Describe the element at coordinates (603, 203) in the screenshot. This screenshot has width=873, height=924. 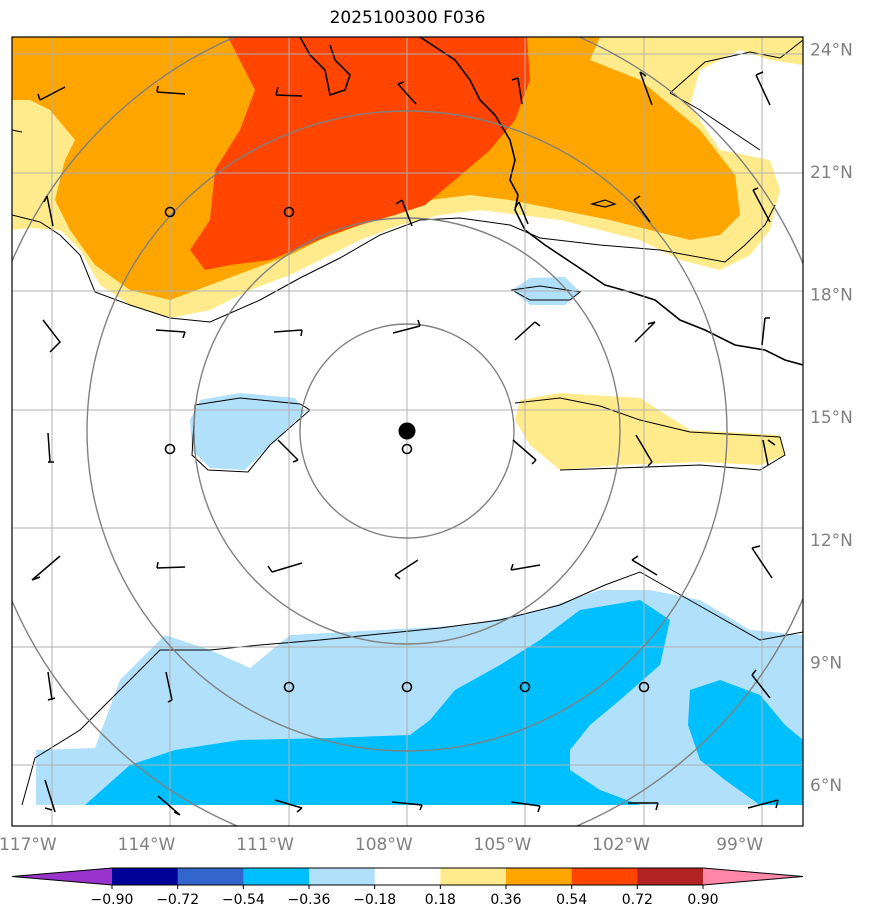
I see `island` at that location.